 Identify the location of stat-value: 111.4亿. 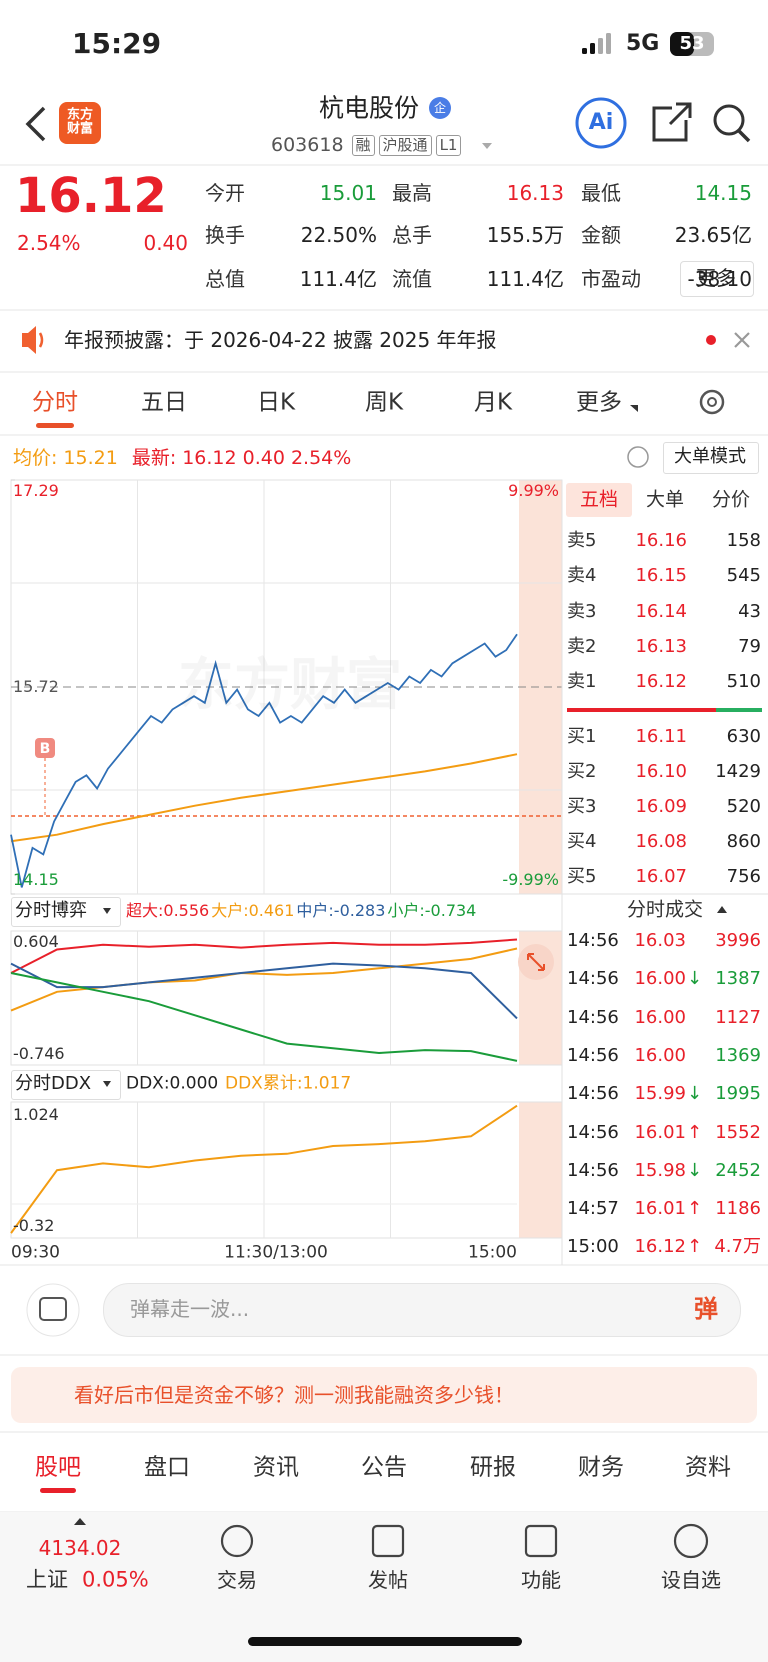
(525, 279).